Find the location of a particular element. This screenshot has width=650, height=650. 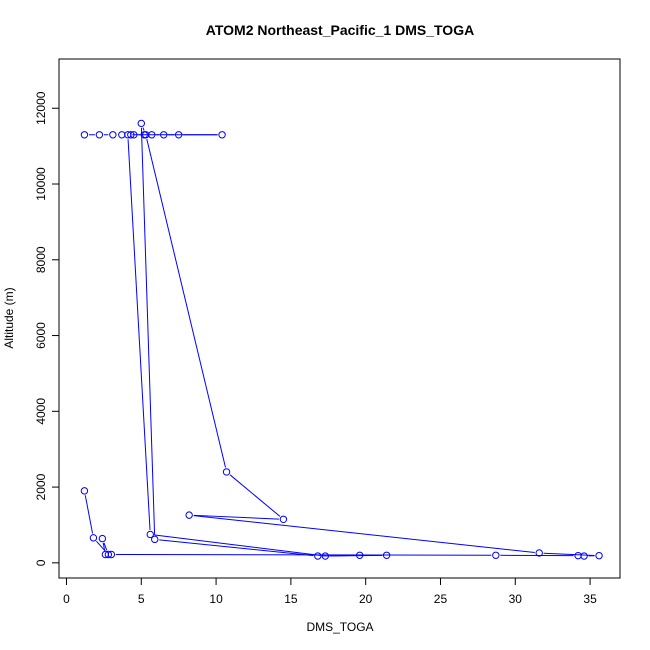

y-tick-label: 10000 is located at coordinates (41, 184).